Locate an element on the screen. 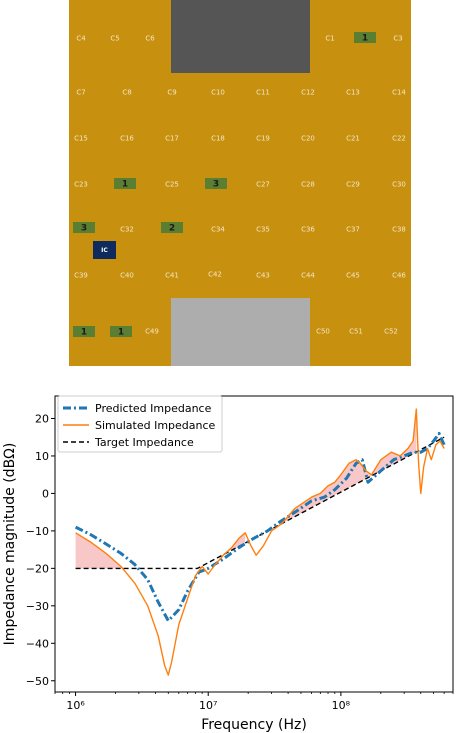 The height and width of the screenshot is (733, 456). decap-count-text: 2 is located at coordinates (172, 229).